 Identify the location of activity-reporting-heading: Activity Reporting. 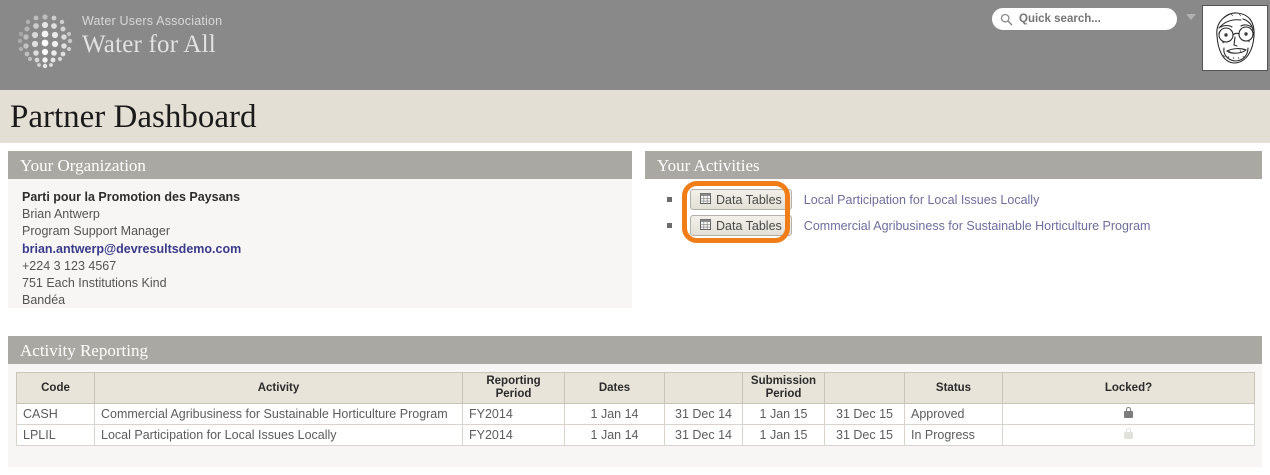
(635, 350).